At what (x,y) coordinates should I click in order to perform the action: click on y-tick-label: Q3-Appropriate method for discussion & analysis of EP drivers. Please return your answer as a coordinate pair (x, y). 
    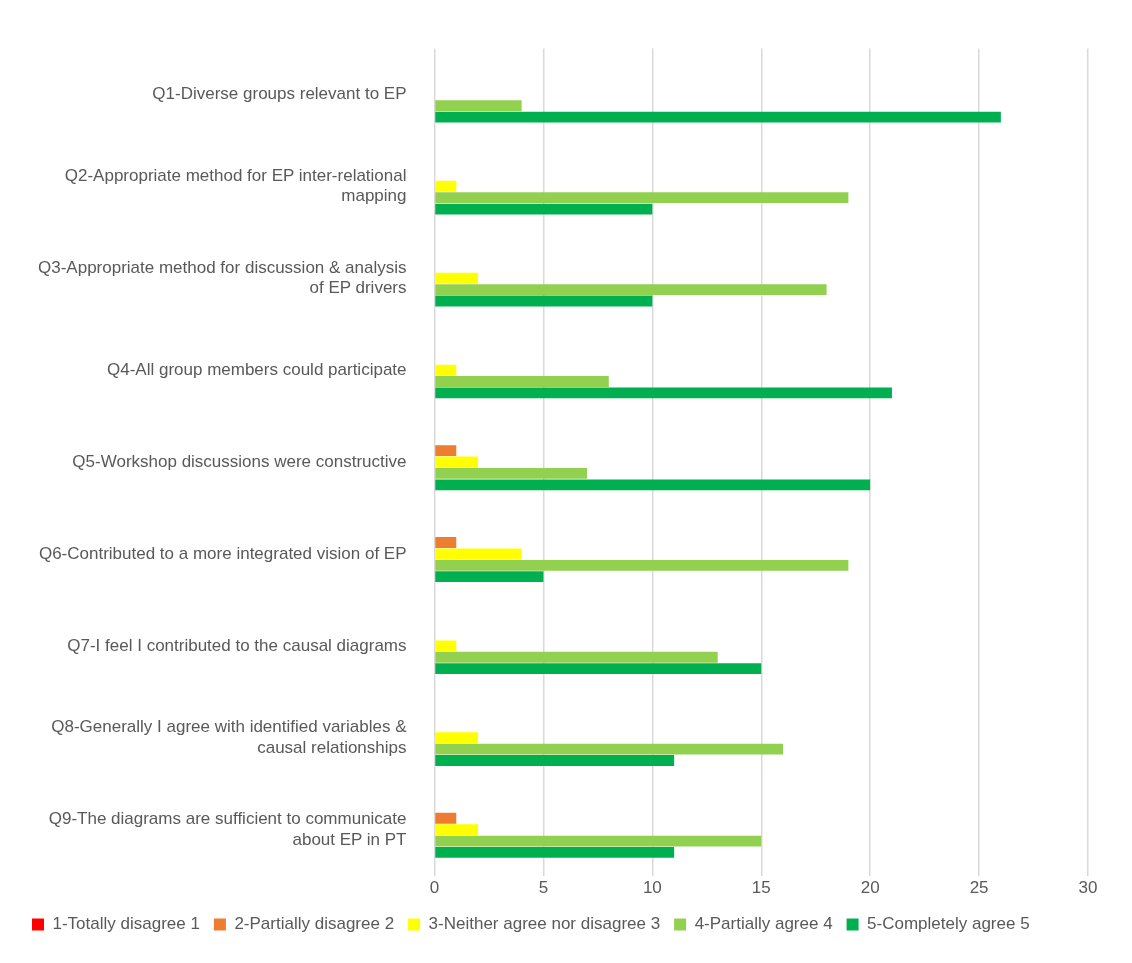
    Looking at the image, I should click on (222, 277).